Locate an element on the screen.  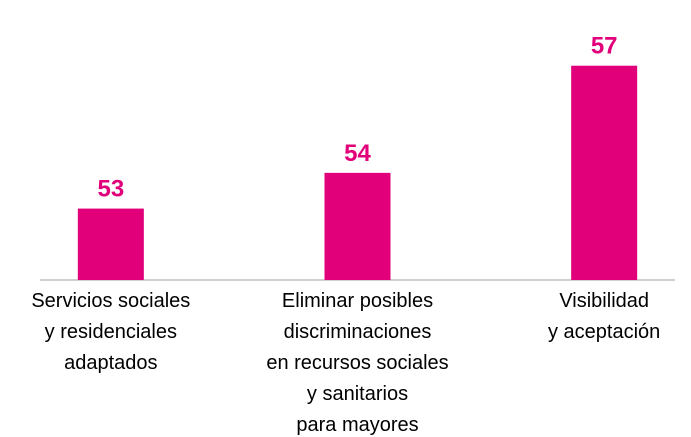
value-label: 53 is located at coordinates (110, 189).